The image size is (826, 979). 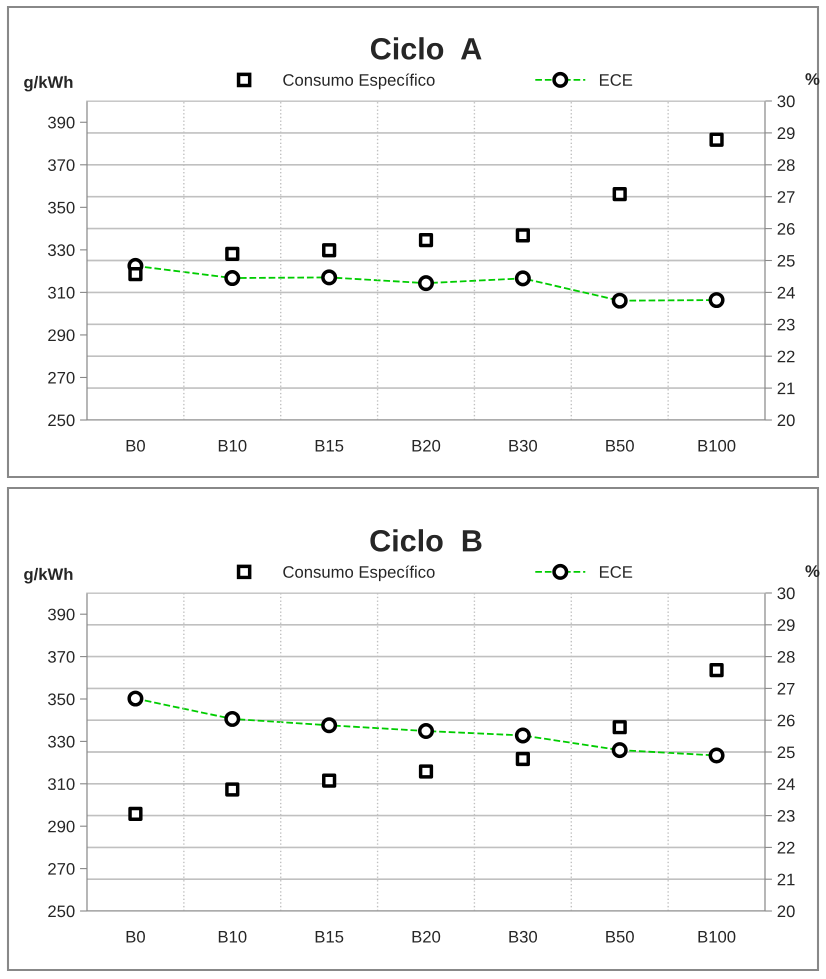 What do you see at coordinates (426, 540) in the screenshot?
I see `chart-title: Ciclo B` at bounding box center [426, 540].